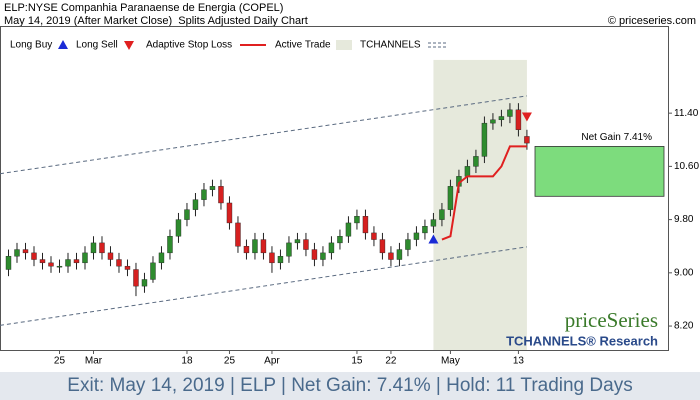 This screenshot has width=700, height=400. Describe the element at coordinates (484, 193) in the screenshot. I see `stop-loss-line` at that location.